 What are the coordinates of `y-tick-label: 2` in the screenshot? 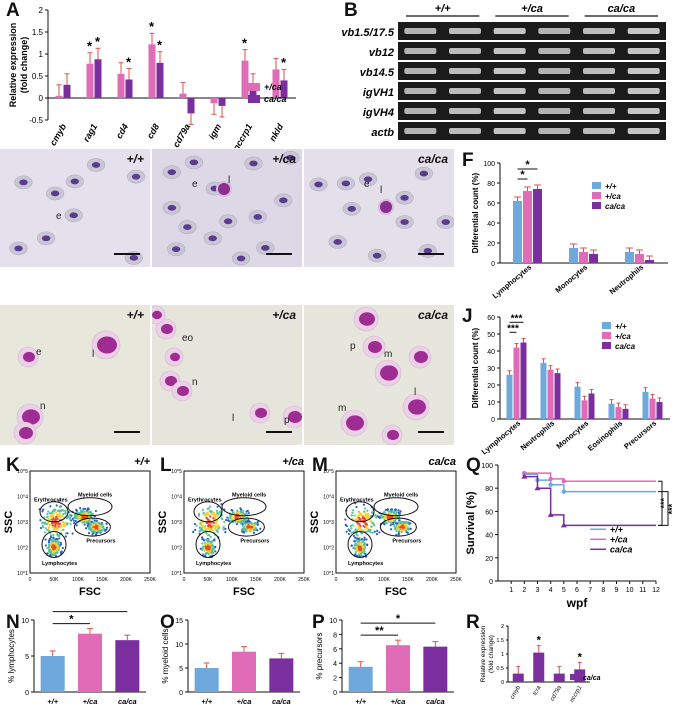 It's located at (502, 627).